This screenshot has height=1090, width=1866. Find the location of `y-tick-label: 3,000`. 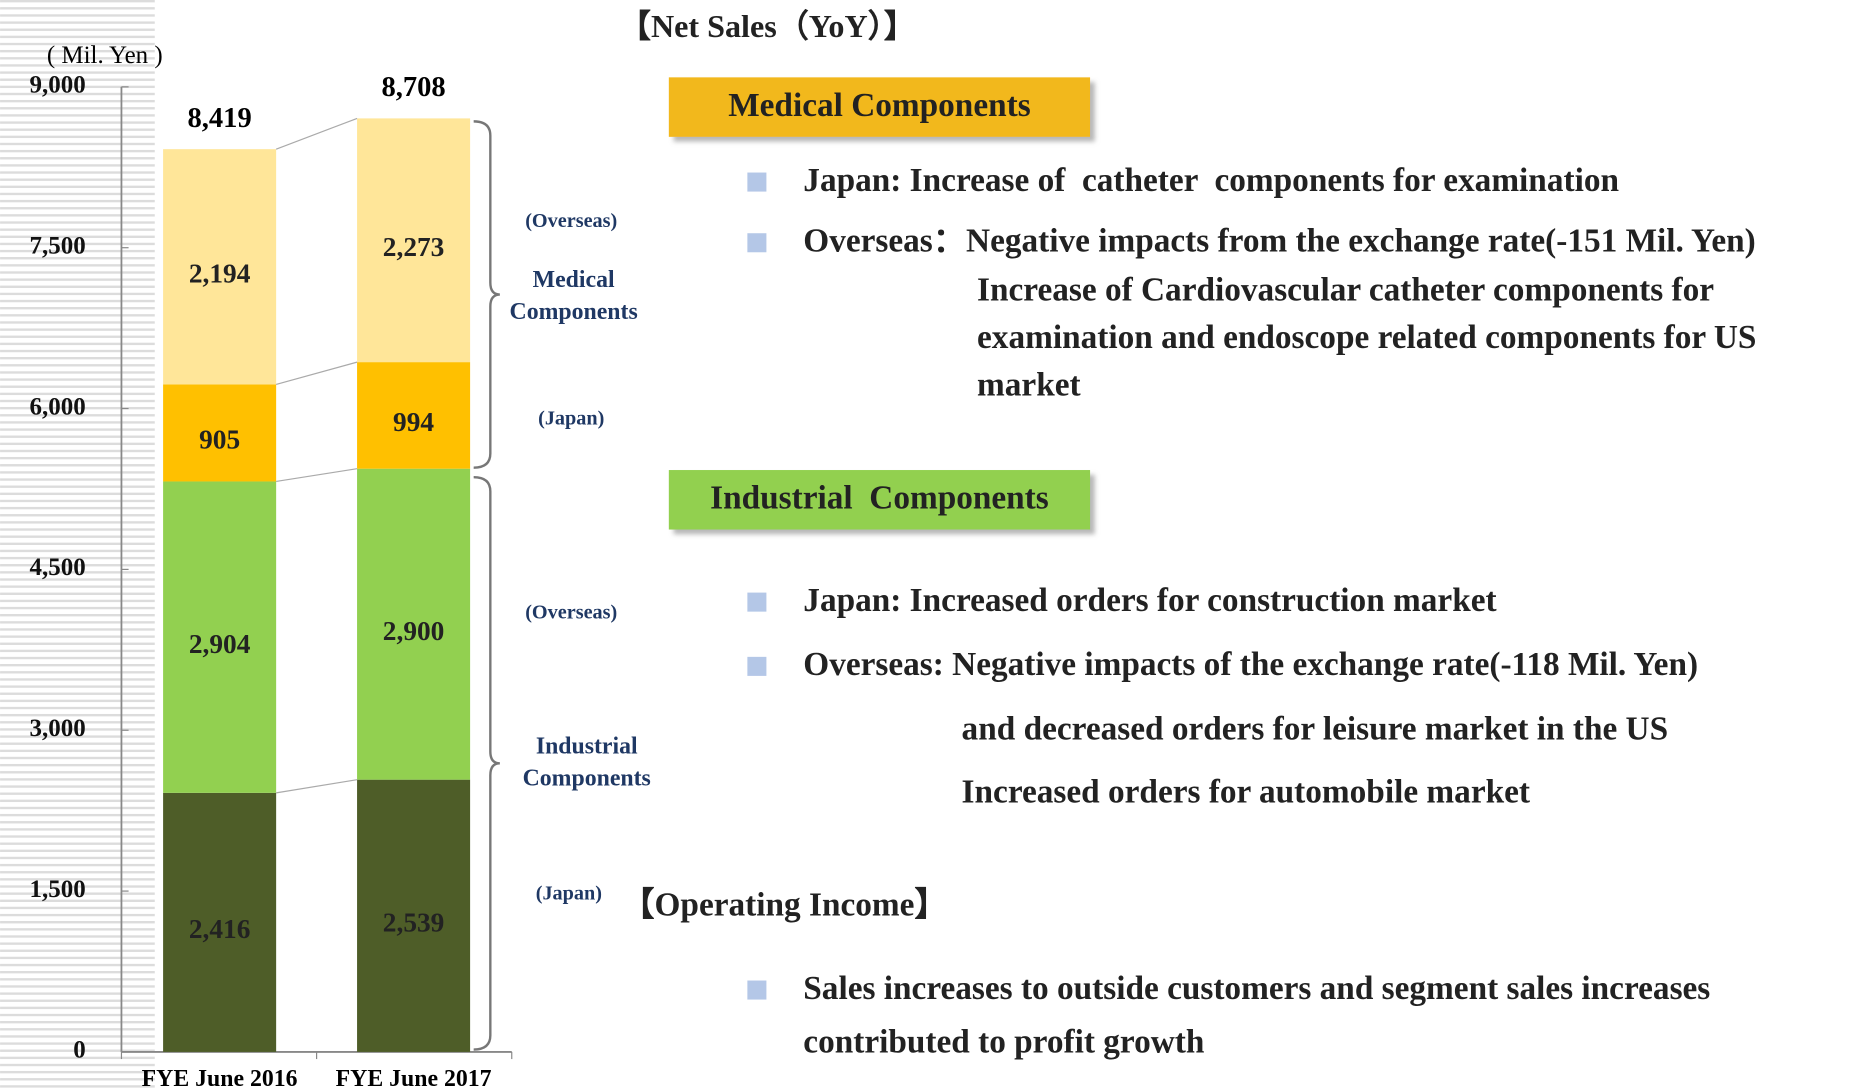

y-tick-label: 3,000 is located at coordinates (58, 728).